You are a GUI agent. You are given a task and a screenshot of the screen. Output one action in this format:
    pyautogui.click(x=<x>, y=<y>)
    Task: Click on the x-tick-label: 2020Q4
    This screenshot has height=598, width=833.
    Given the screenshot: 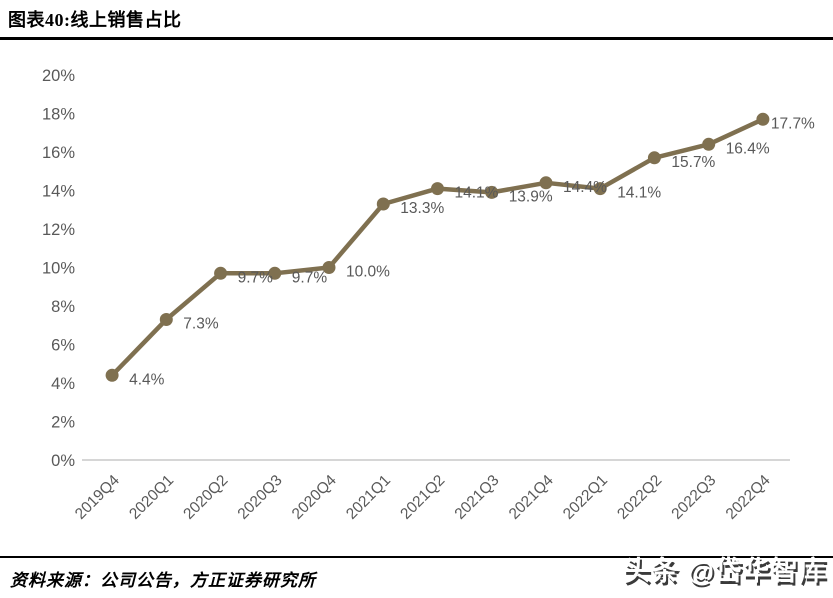 What is the action you would take?
    pyautogui.click(x=314, y=497)
    